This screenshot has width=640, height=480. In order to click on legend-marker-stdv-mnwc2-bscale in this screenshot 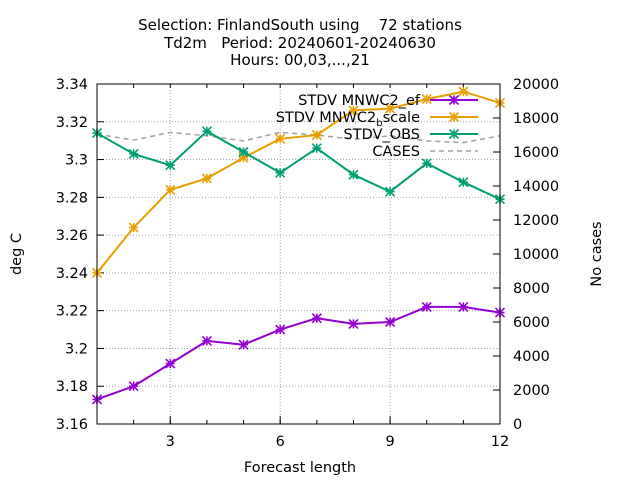, I will do `click(454, 117)`.